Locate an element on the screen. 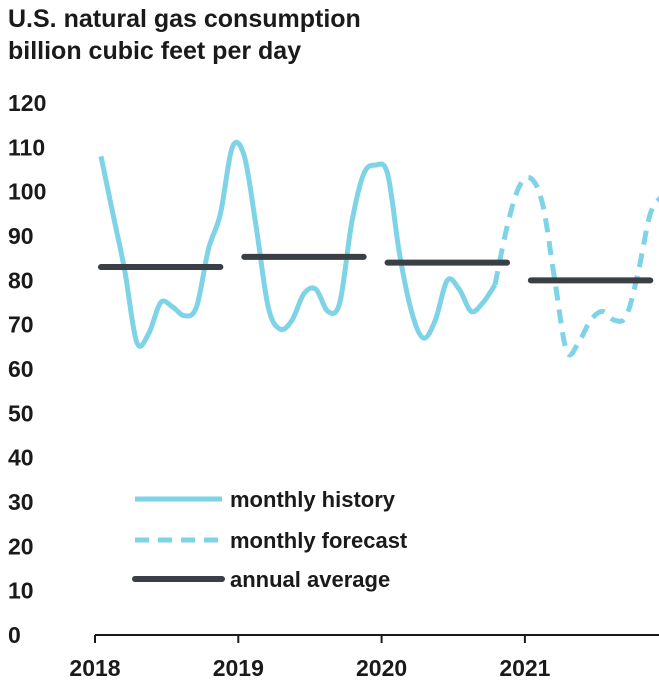  legend-annual-average: annual average is located at coordinates (261, 579).